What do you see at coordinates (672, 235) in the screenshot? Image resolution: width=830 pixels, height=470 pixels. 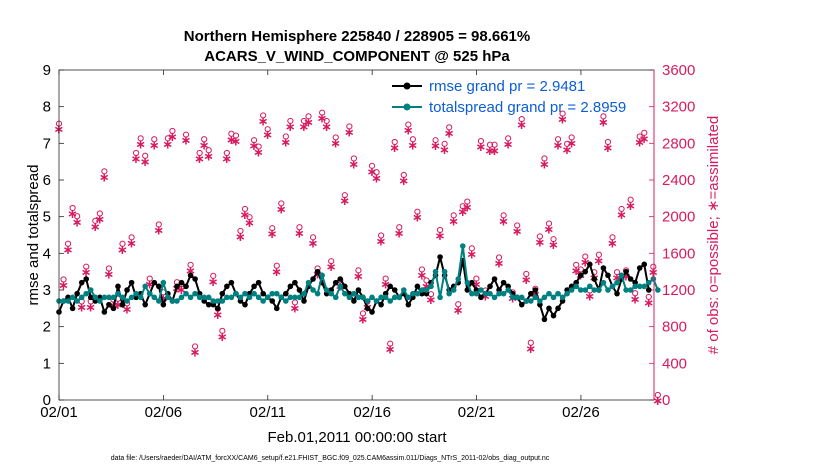 I see `right-y-axis: 0 400 800 1200 1600 2000 2400 2800 3200 3600` at bounding box center [672, 235].